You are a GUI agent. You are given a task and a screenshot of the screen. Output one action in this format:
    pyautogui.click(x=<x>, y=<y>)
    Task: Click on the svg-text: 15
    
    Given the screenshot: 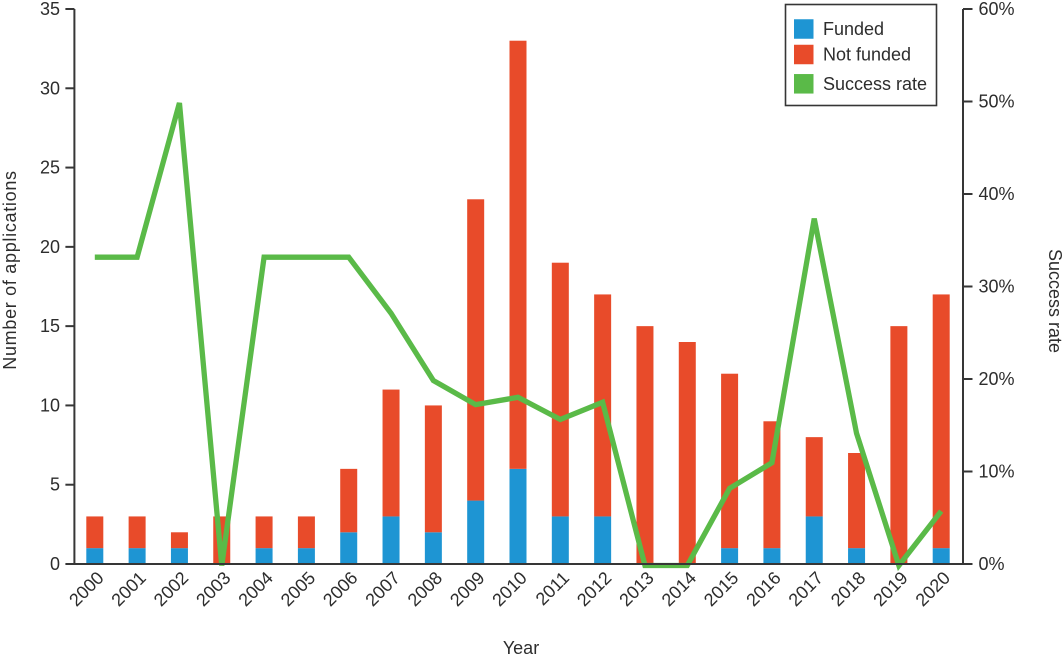 What is the action you would take?
    pyautogui.click(x=50, y=326)
    